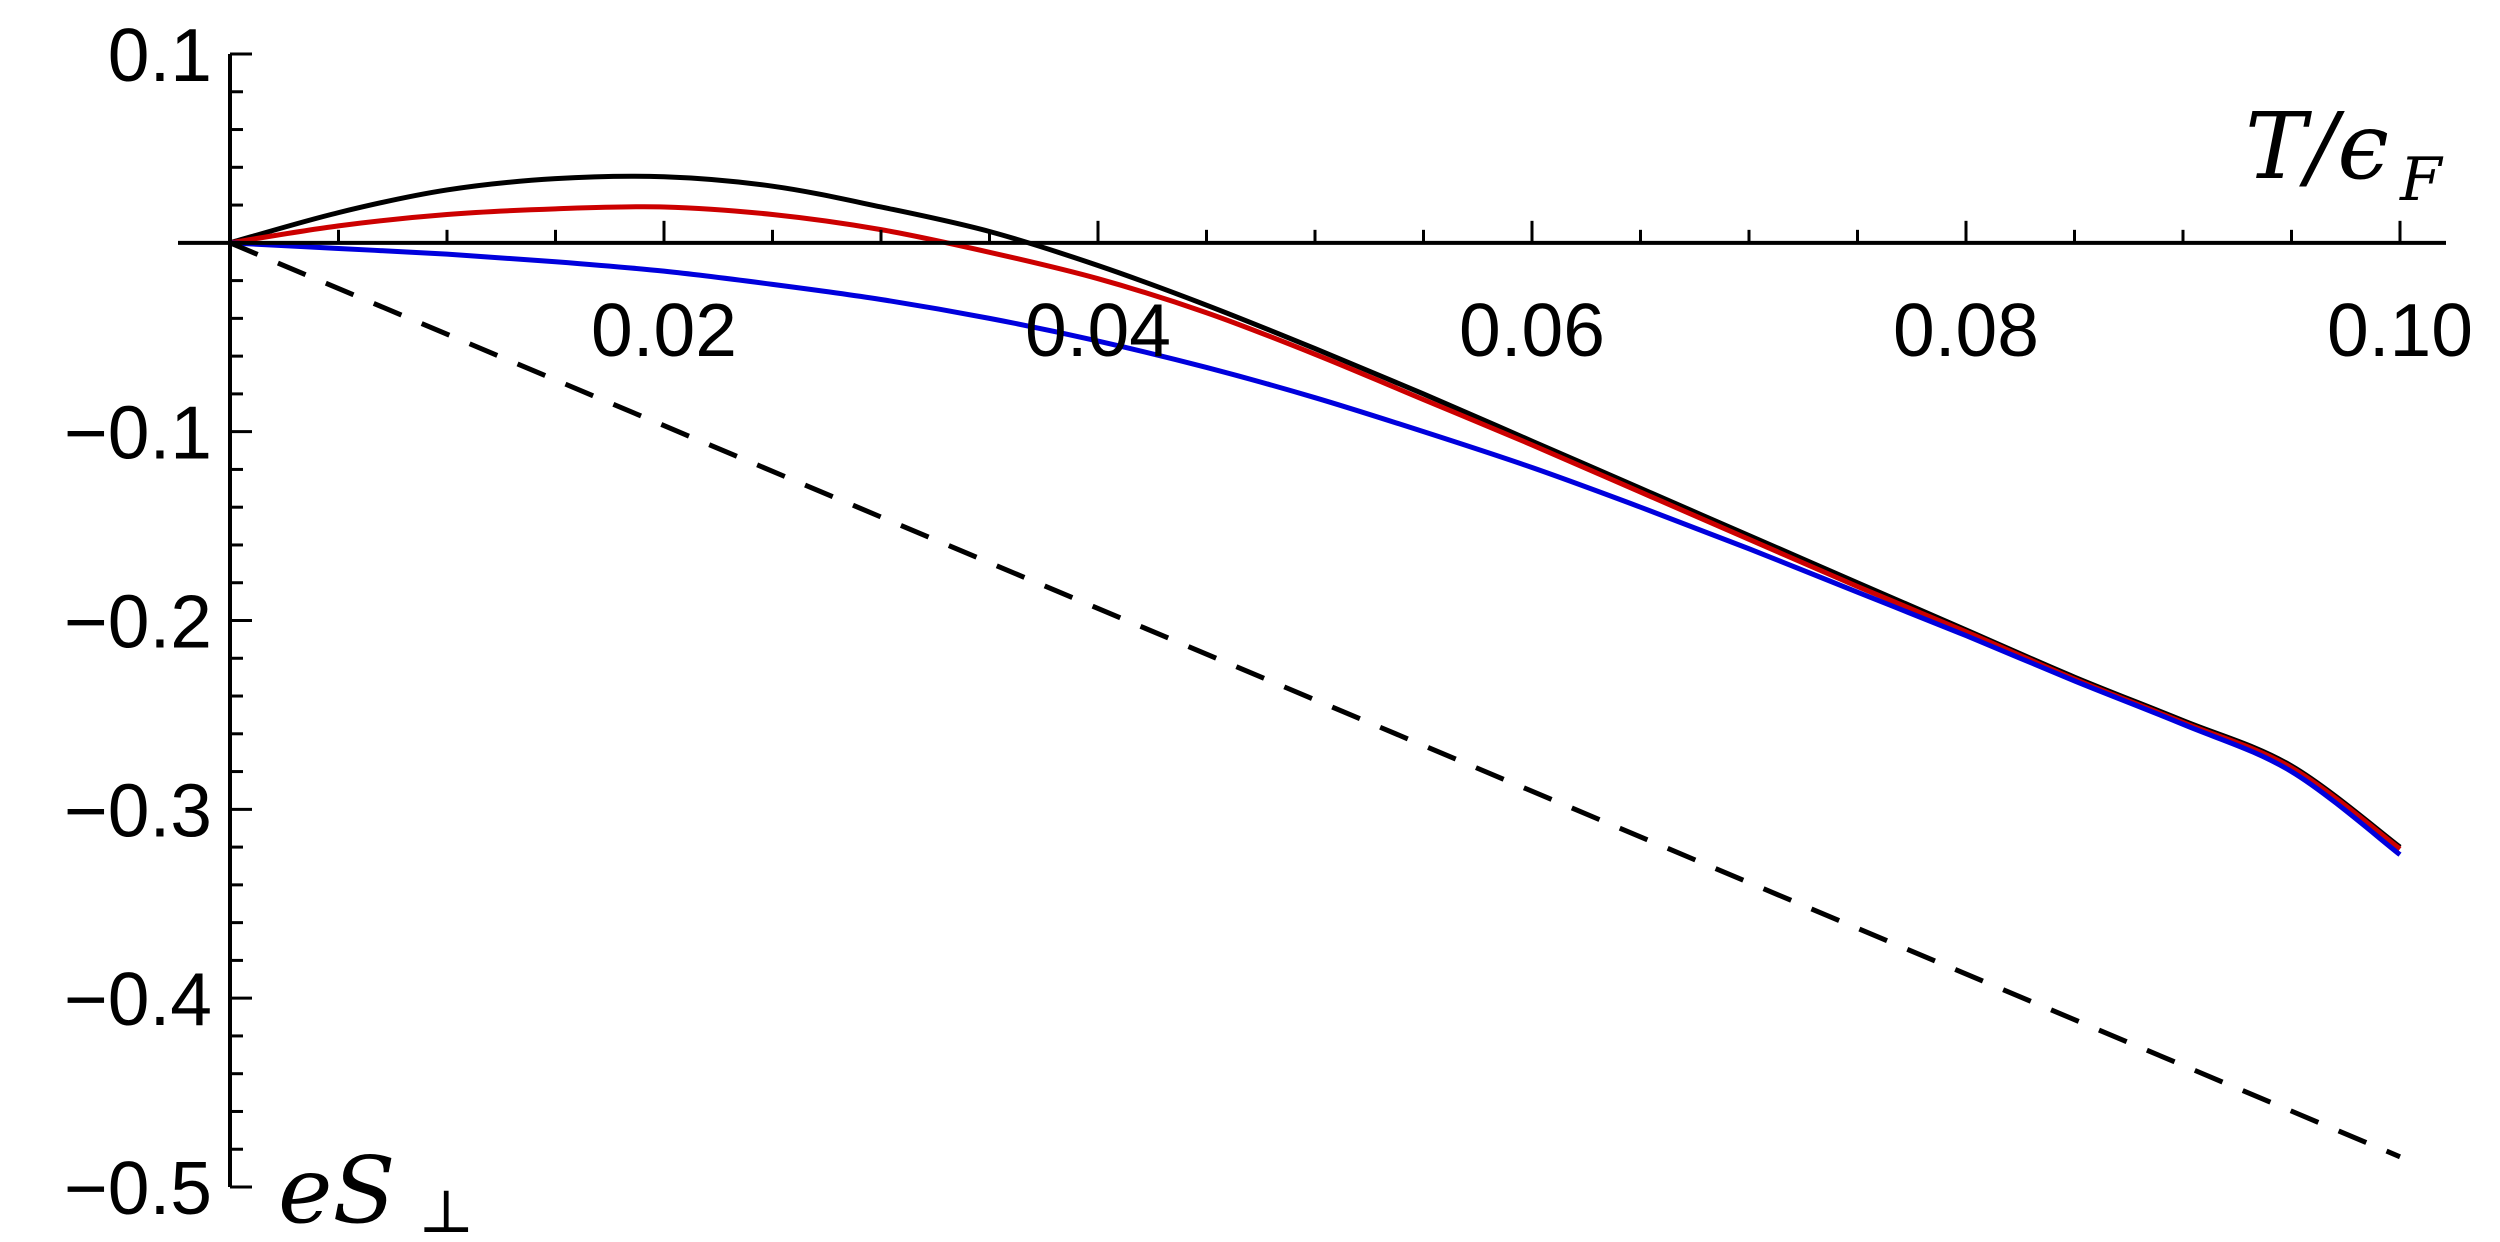 The width and height of the screenshot is (2500, 1242). What do you see at coordinates (138, 433) in the screenshot?
I see `y-tick-label: −0.1` at bounding box center [138, 433].